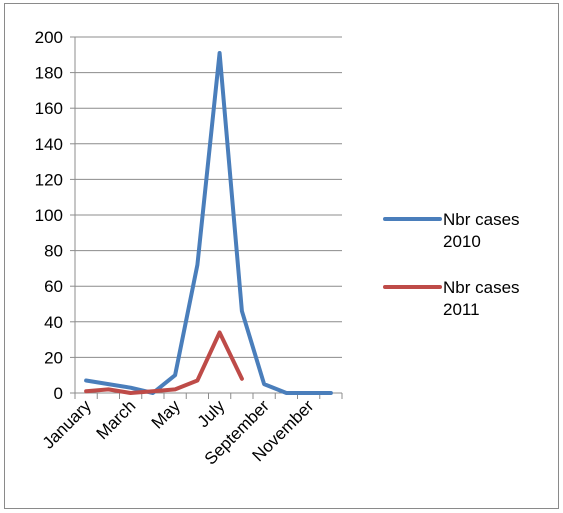 This screenshot has width=563, height=513. I want to click on x-tick-label: March, so click(116, 419).